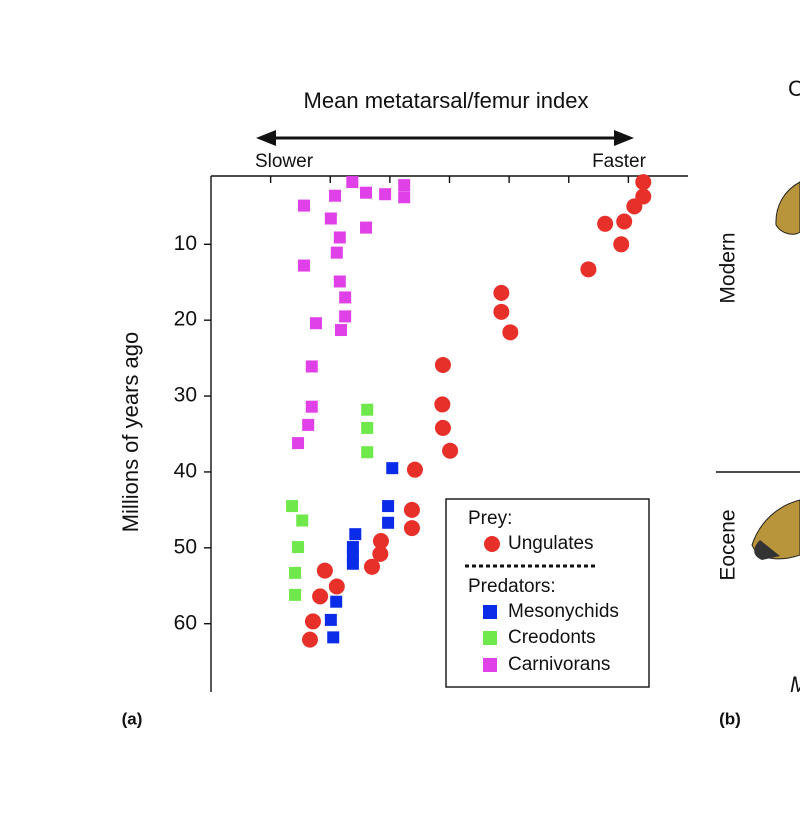 The image size is (800, 828). I want to click on legend-box, so click(547, 593).